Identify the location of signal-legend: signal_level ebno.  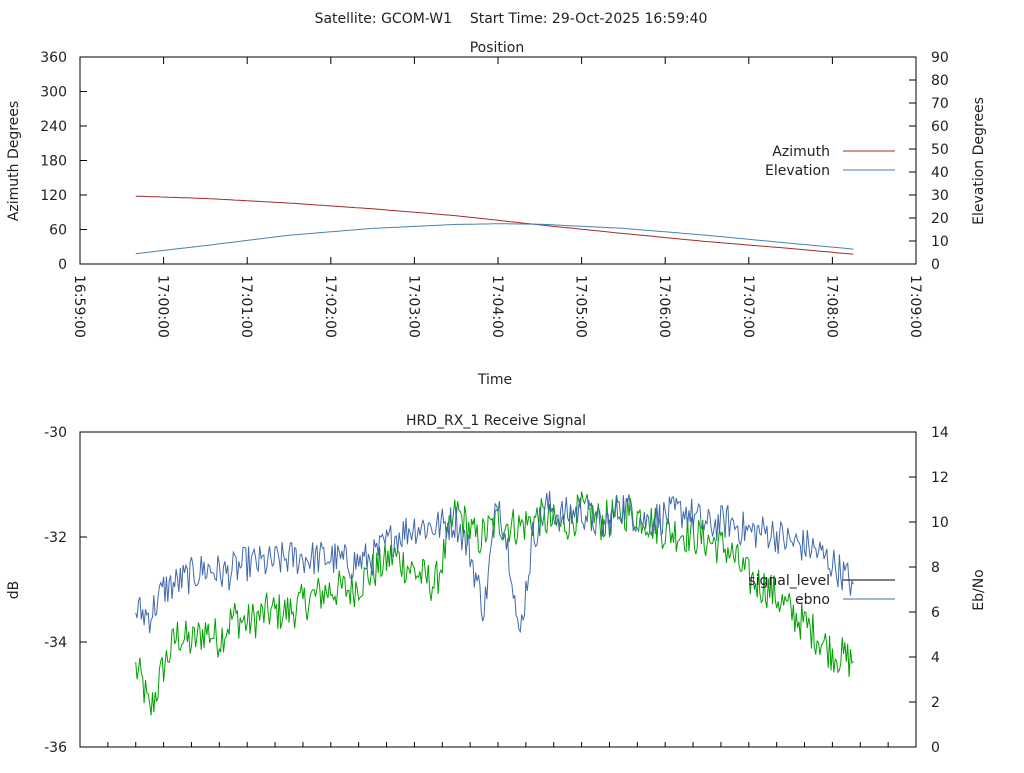
(821, 590).